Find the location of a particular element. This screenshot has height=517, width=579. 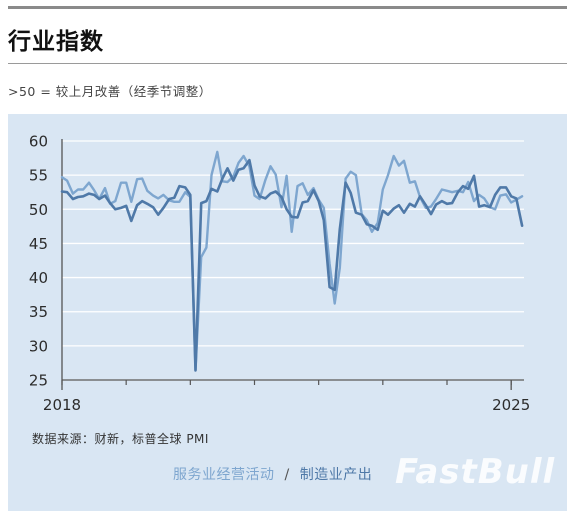

legend: 服务业经营活动 / 制造业产出 is located at coordinates (272, 474).